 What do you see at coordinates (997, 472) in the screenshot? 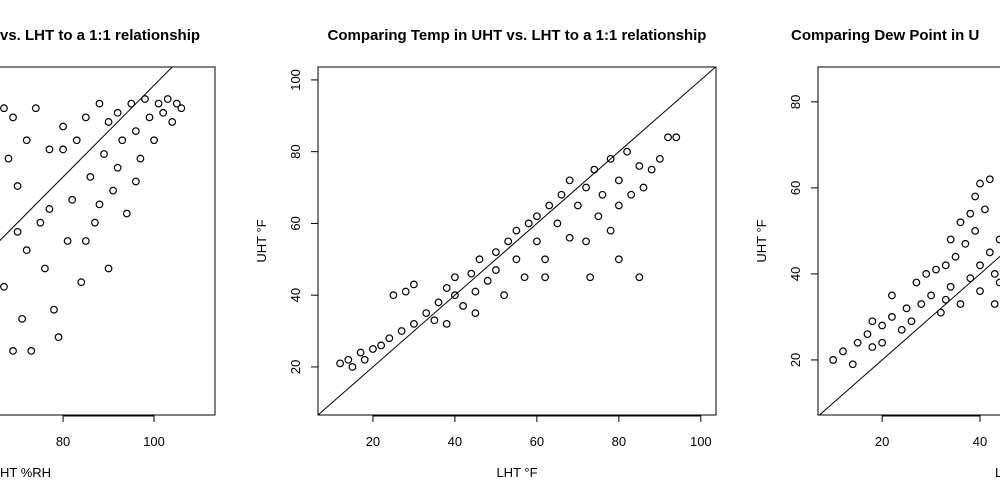
I see `x-axis-label: L` at bounding box center [997, 472].